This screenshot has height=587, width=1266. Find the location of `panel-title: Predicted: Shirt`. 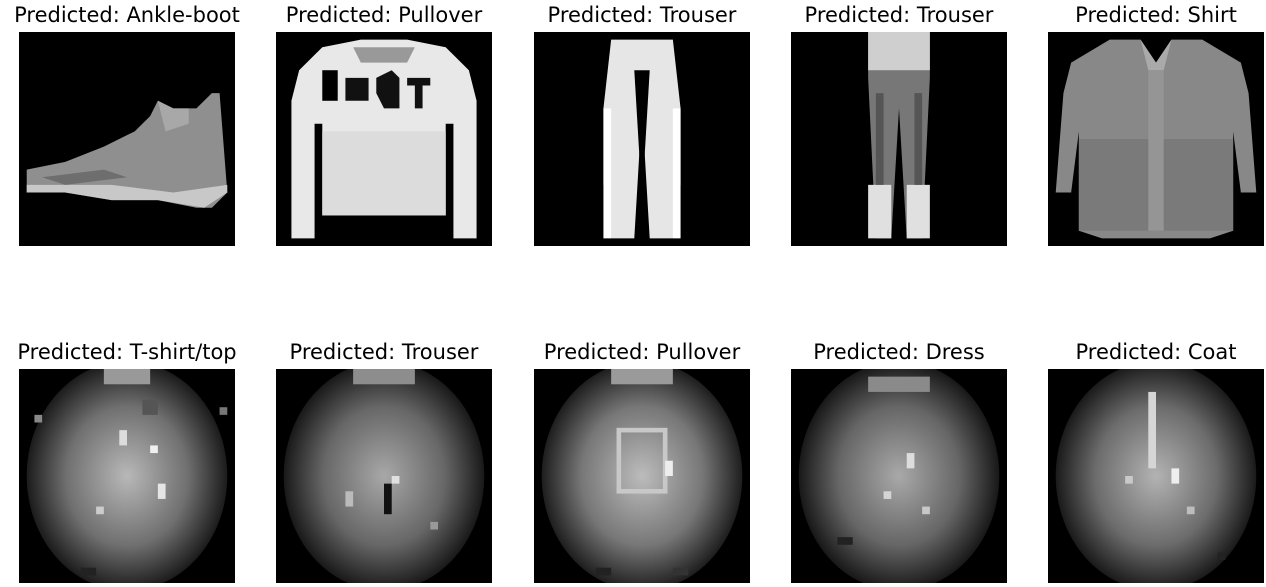

panel-title: Predicted: Shirt is located at coordinates (1156, 15).